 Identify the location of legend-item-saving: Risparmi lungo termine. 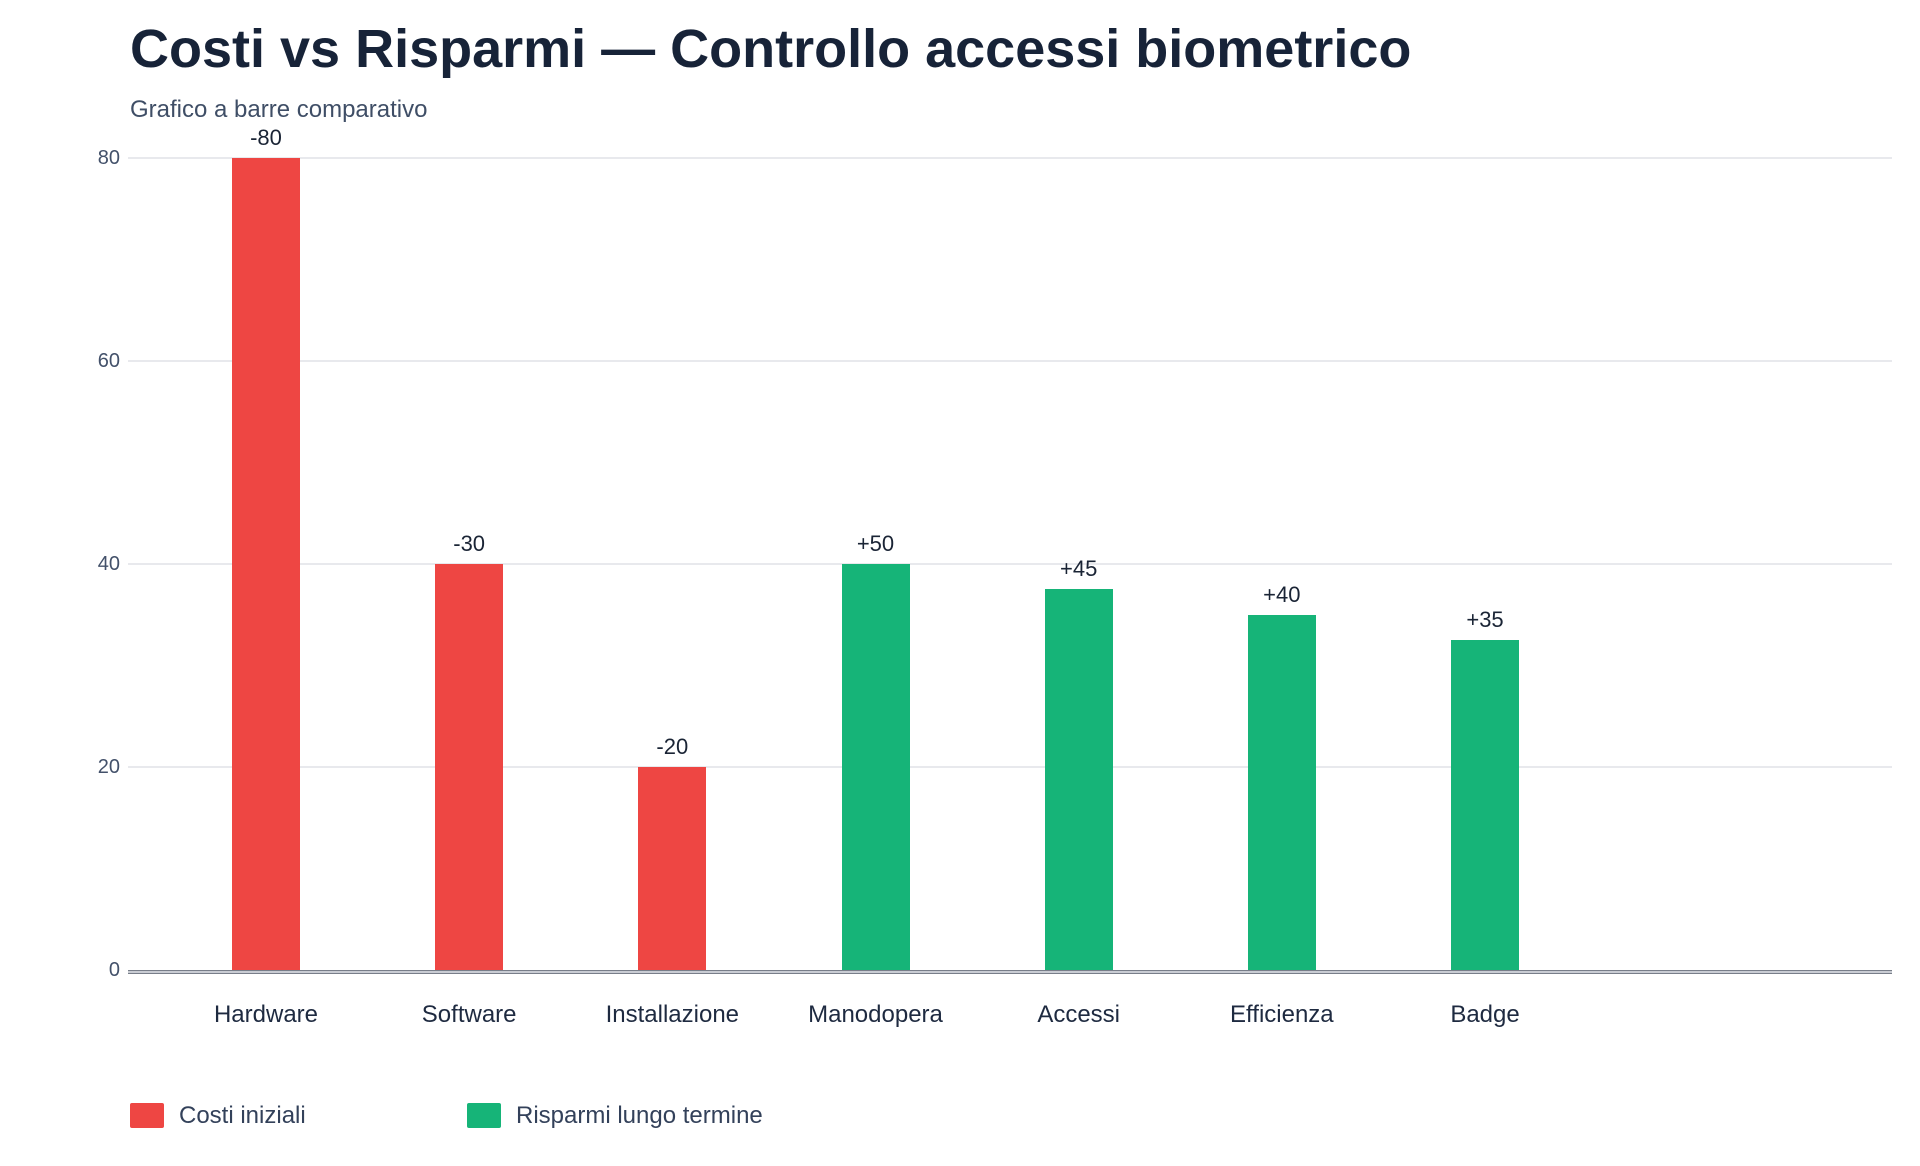
(615, 1115).